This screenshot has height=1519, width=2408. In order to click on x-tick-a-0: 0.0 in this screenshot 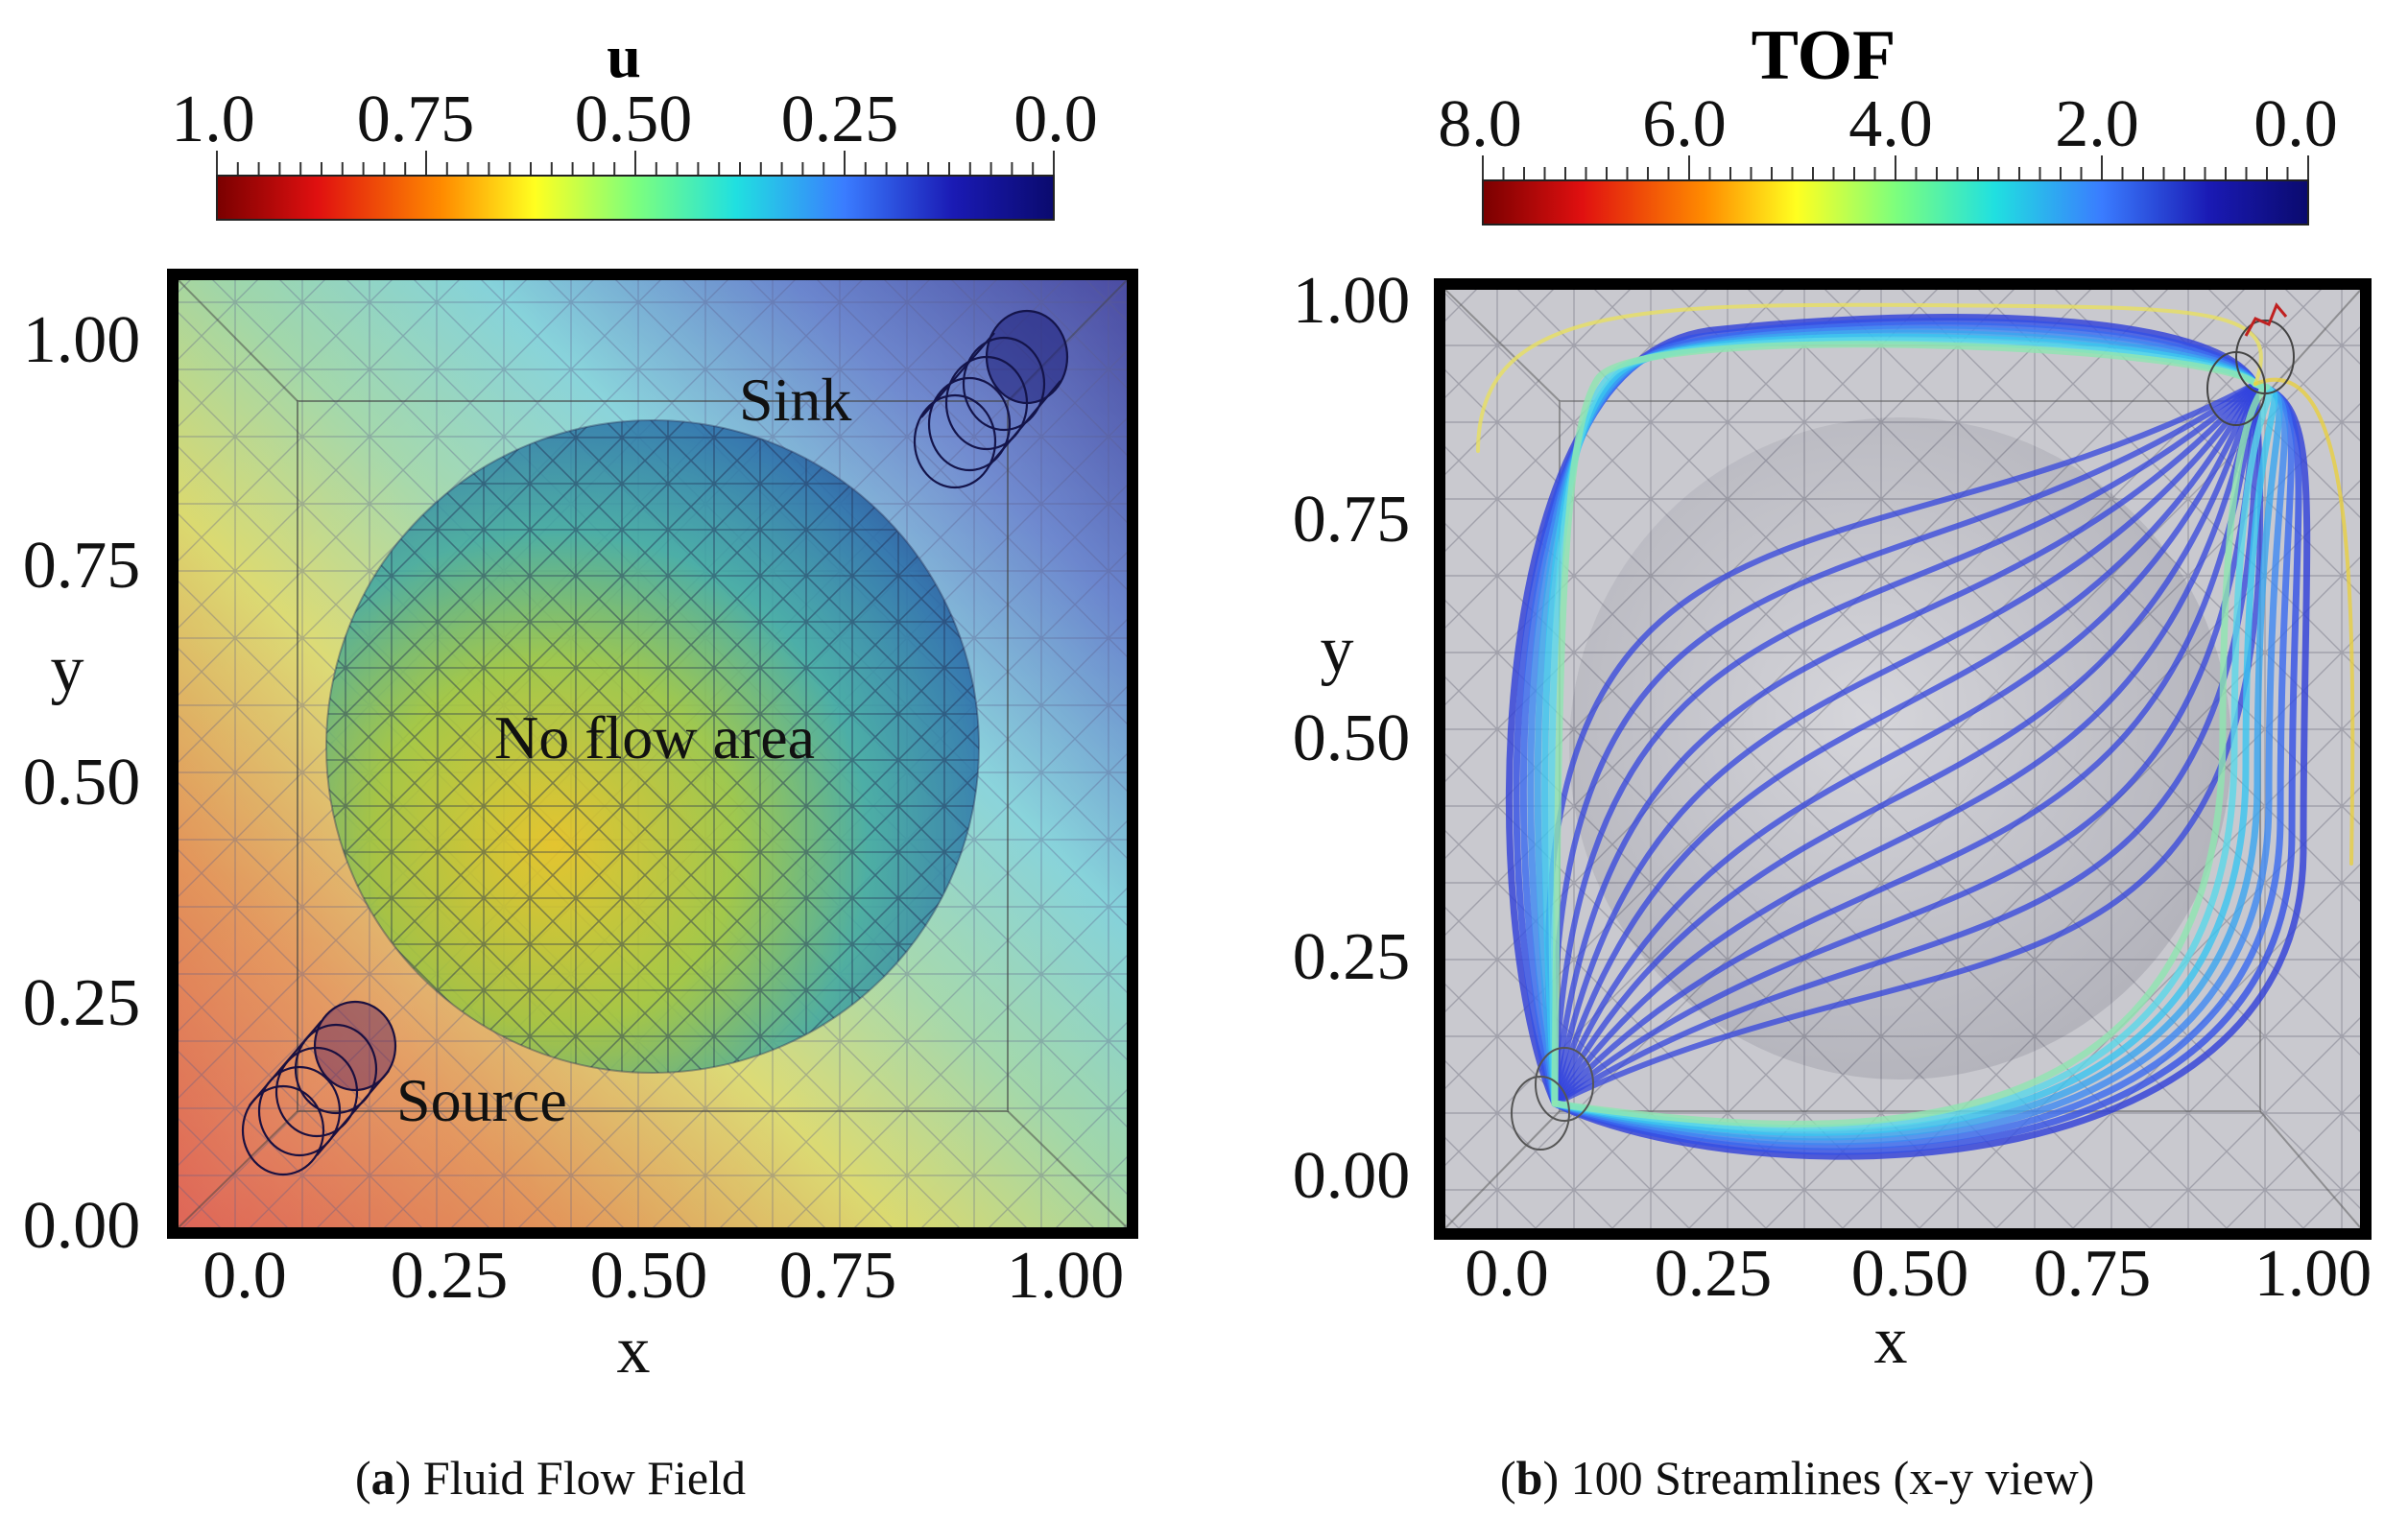, I will do `click(245, 1276)`.